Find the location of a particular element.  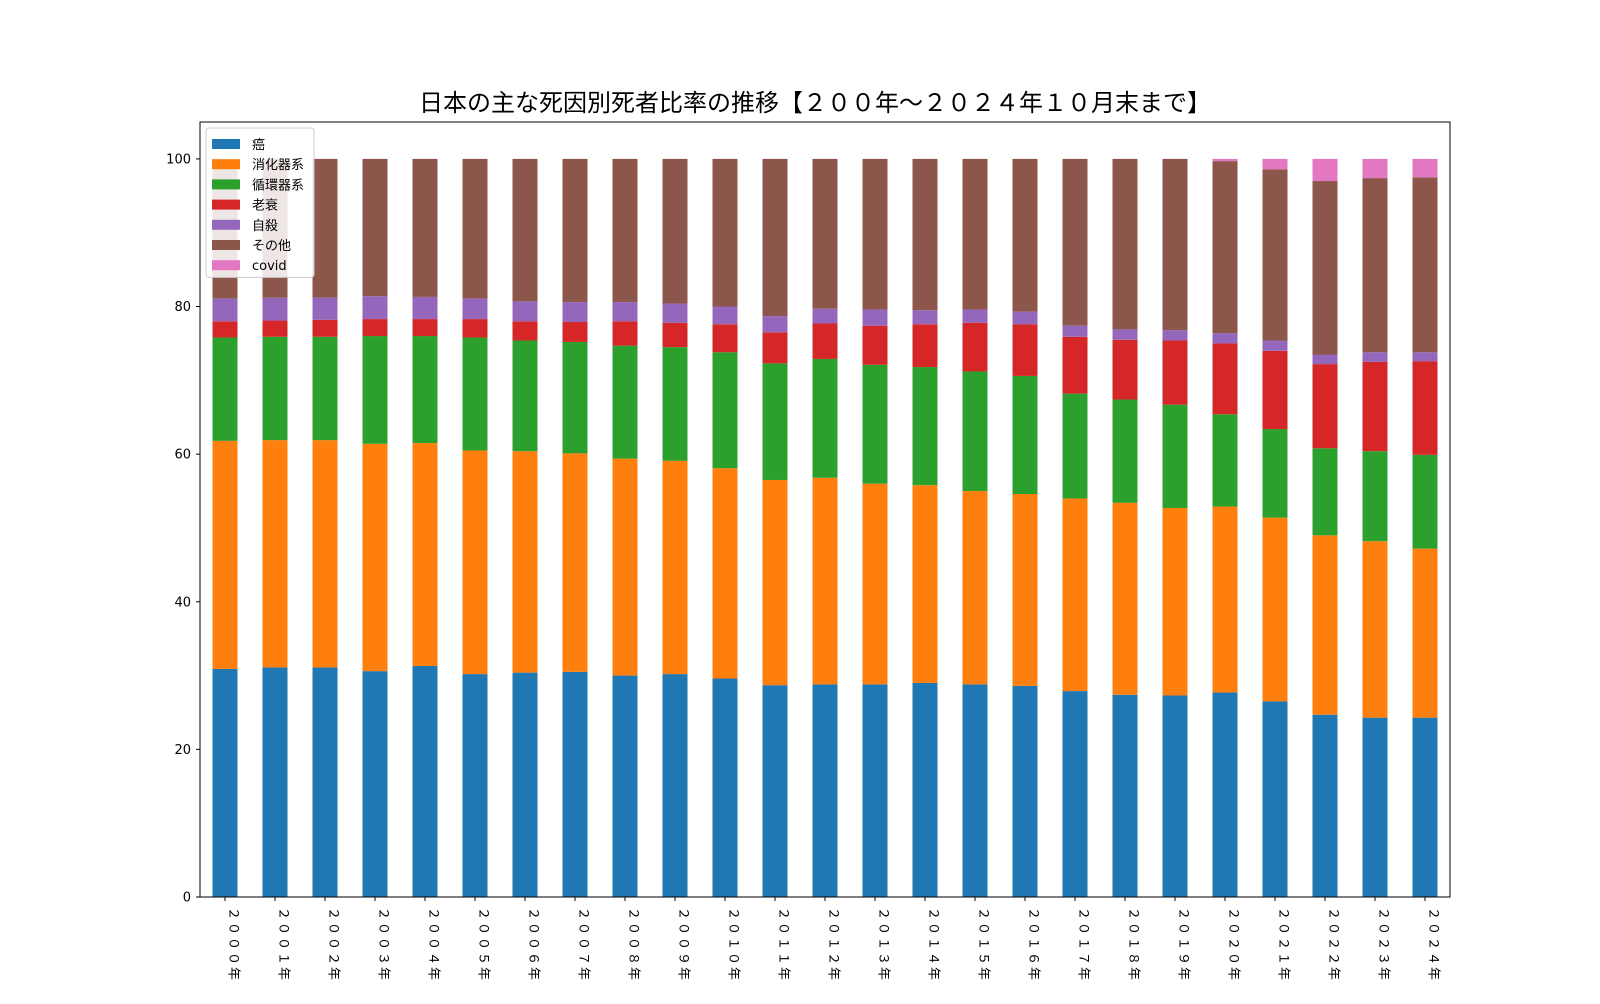

x-tick-label: ２０２３年 is located at coordinates (1383, 944).